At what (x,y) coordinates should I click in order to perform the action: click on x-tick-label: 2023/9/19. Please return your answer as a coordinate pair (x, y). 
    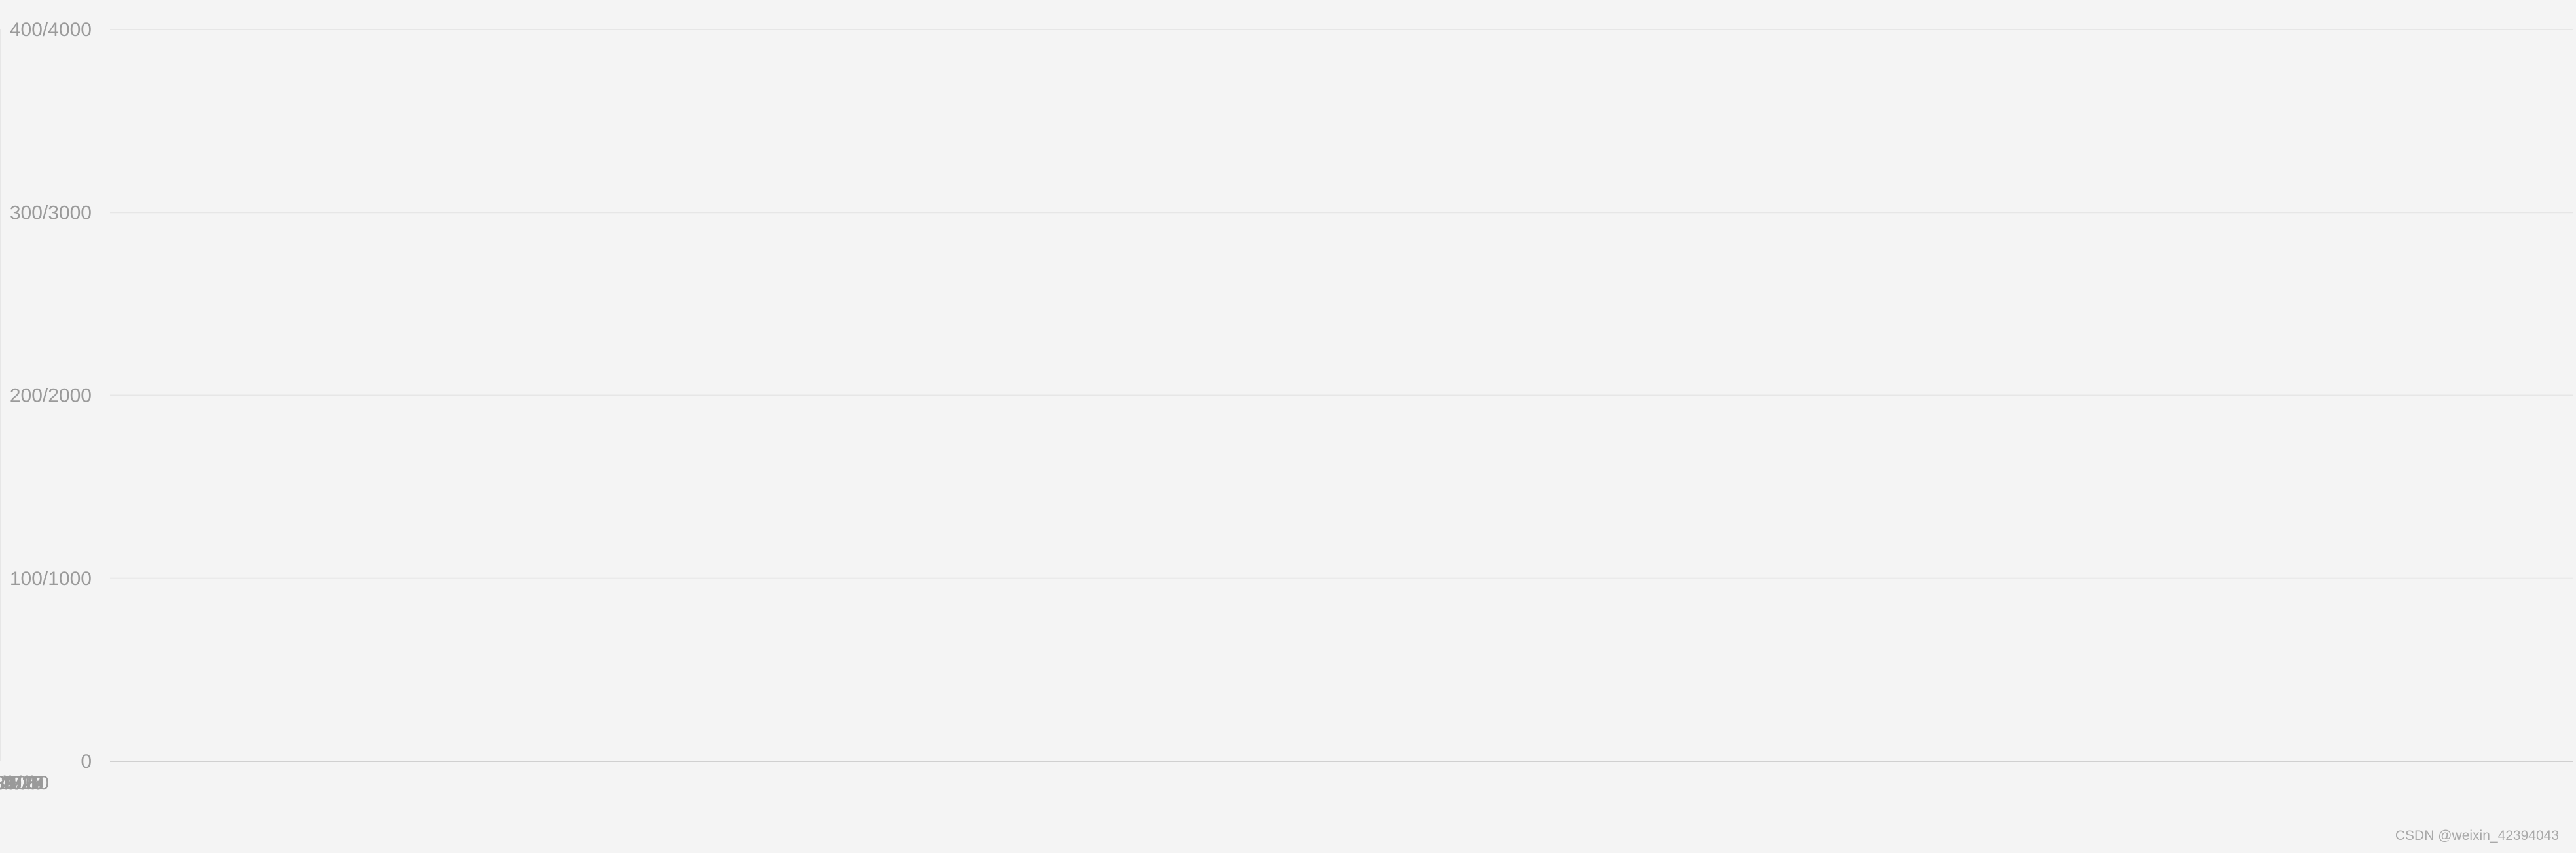
    Looking at the image, I should click on (22, 783).